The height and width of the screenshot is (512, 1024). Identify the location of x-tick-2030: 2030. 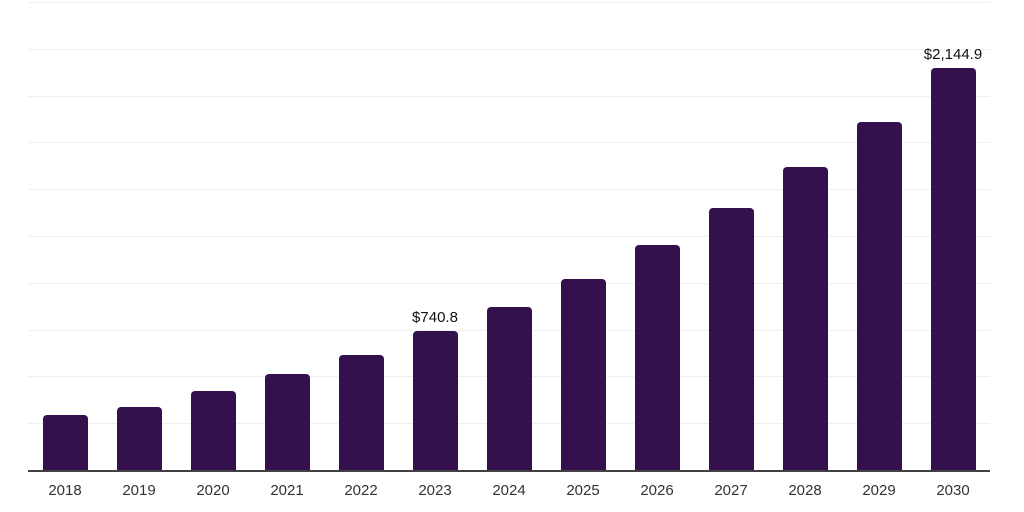
(953, 490).